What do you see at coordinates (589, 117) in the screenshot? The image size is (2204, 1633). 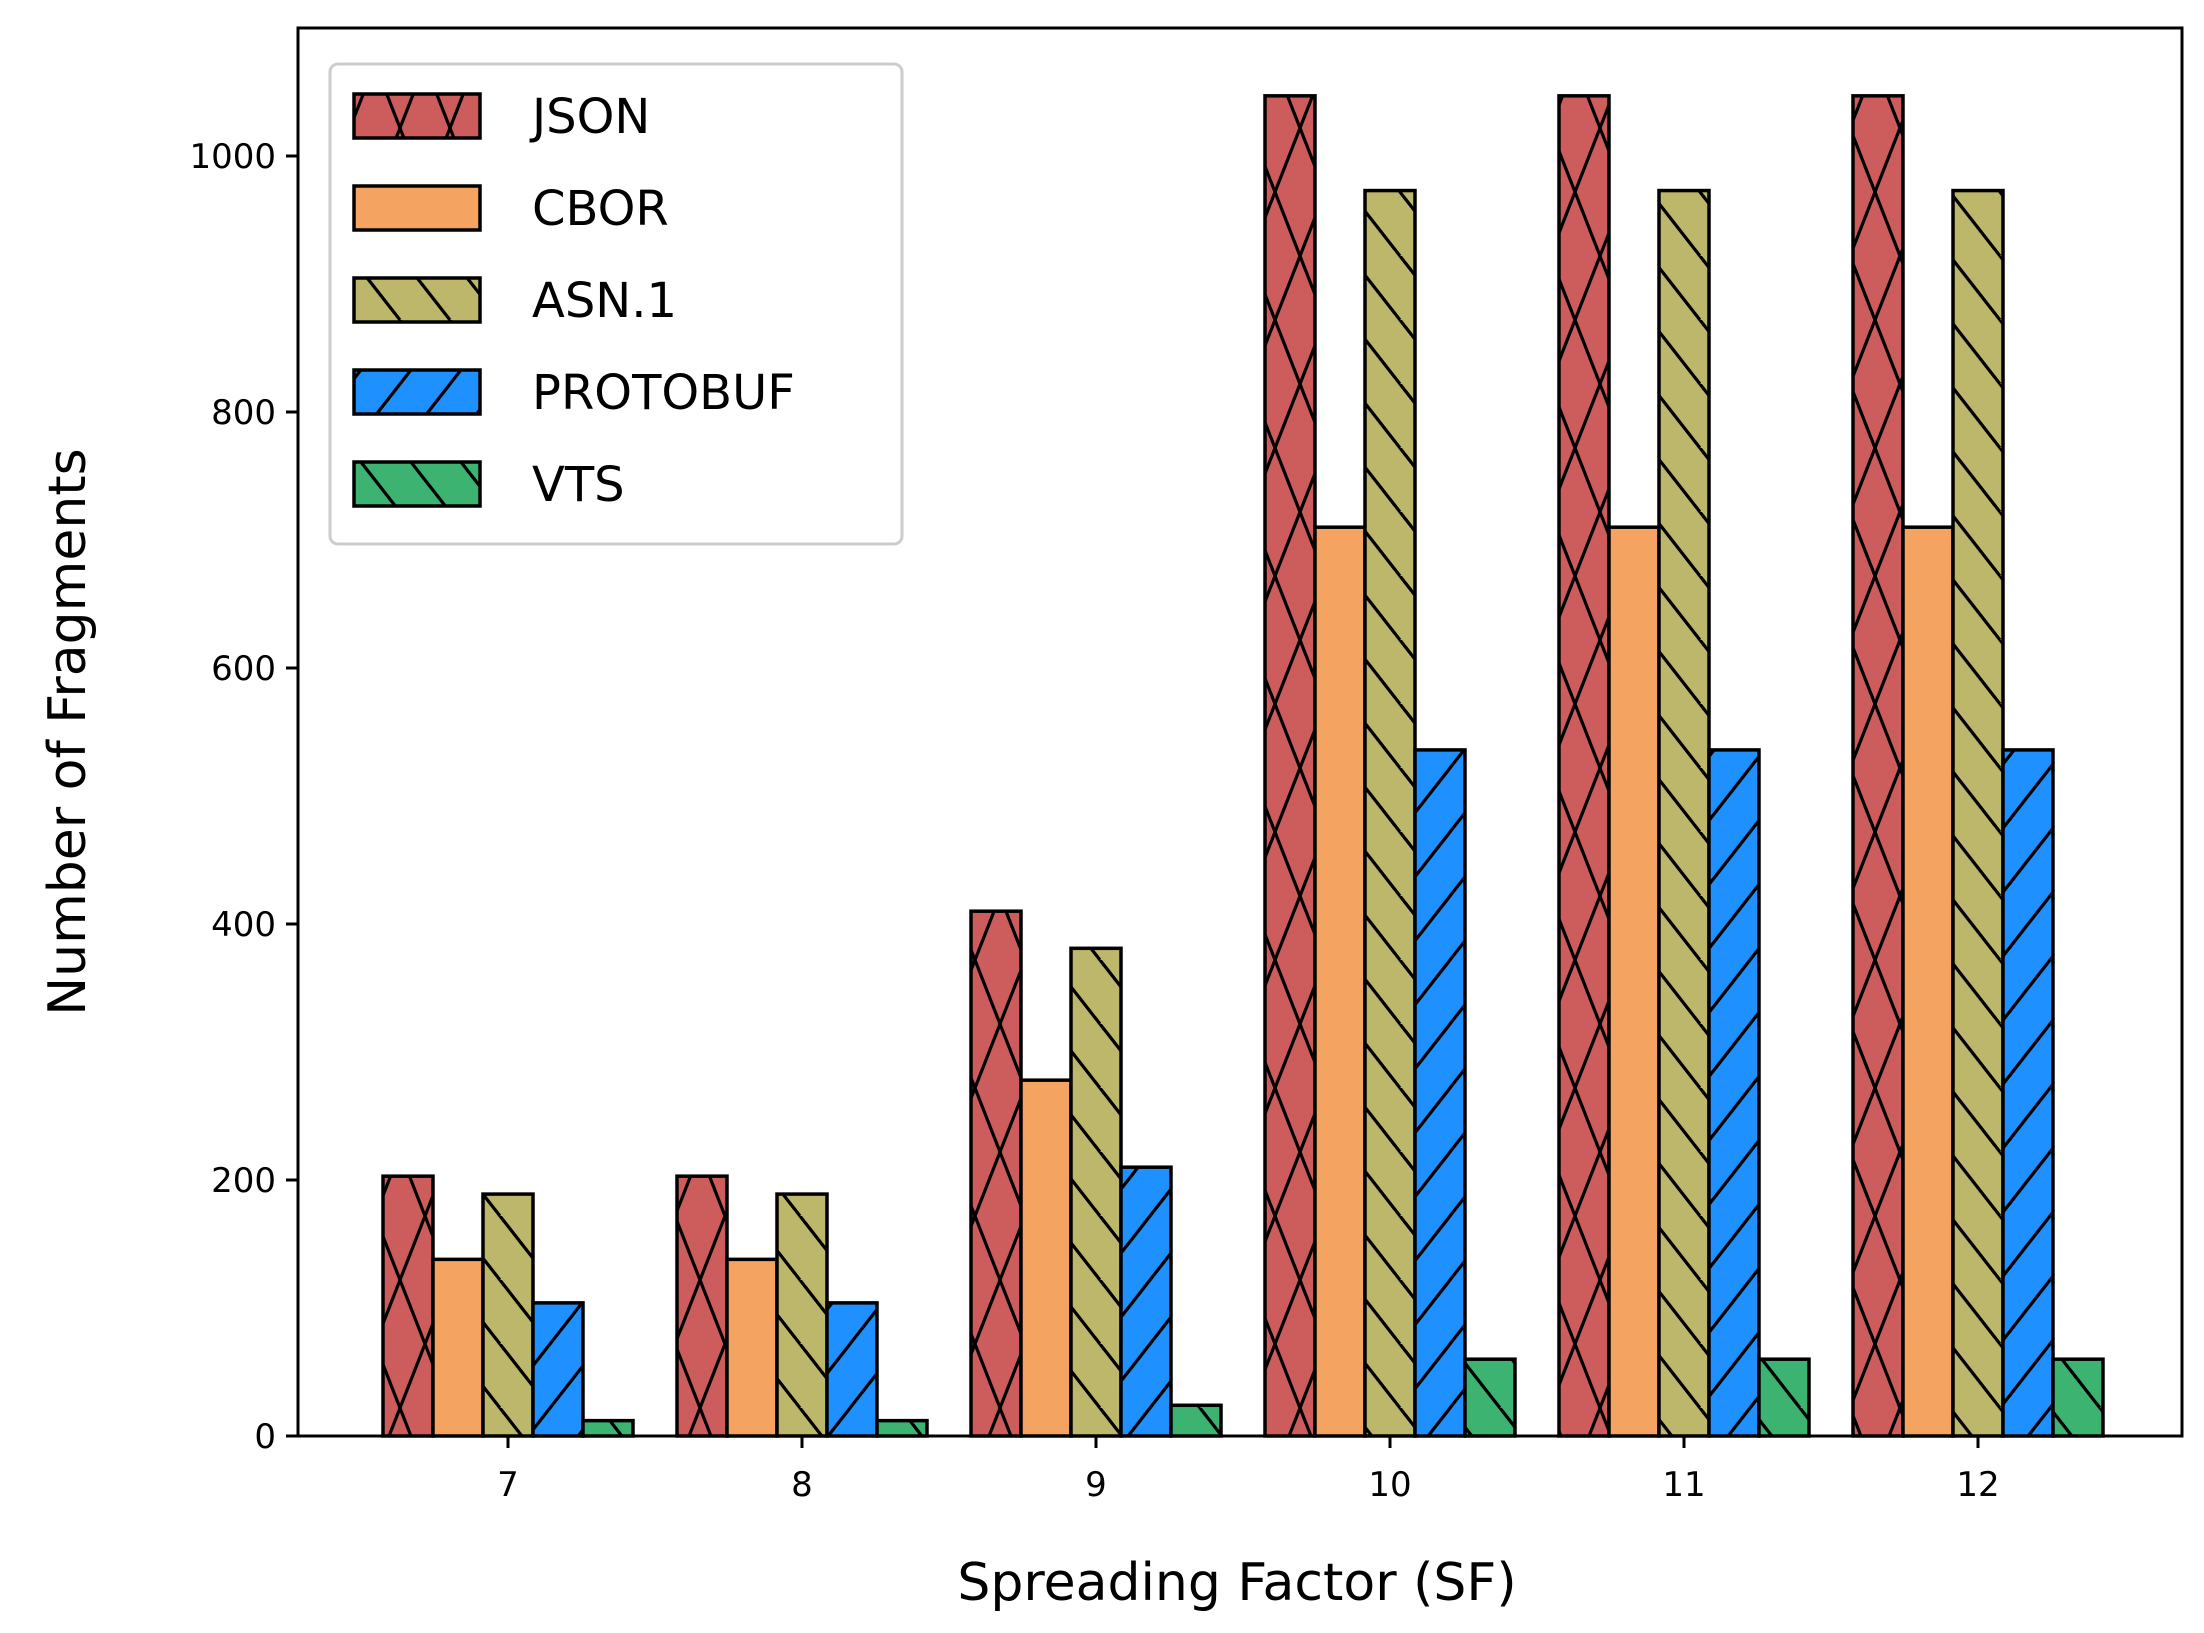 I see `legend-label-json: JSON` at bounding box center [589, 117].